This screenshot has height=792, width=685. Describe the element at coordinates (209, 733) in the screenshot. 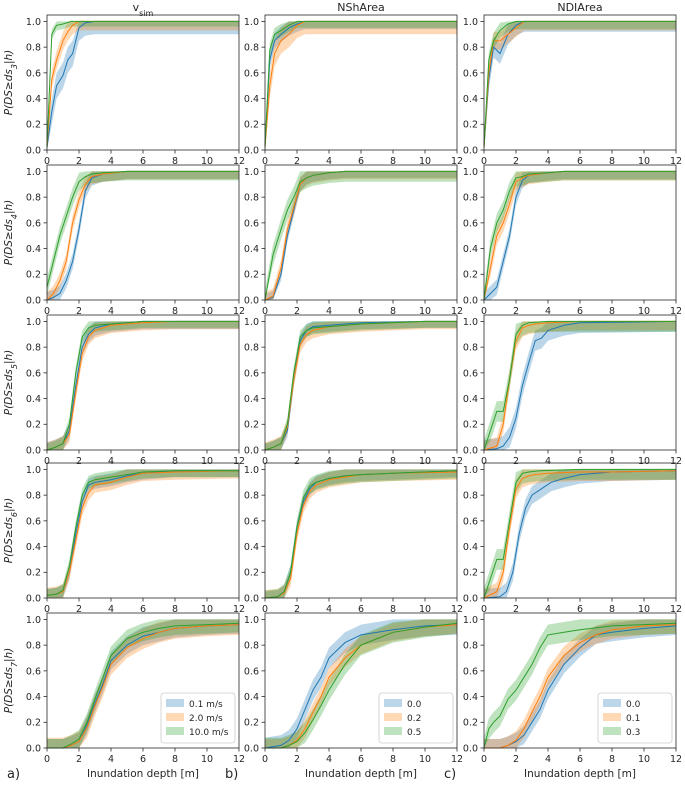

I see `legend-label: 10.0 m/s` at that location.